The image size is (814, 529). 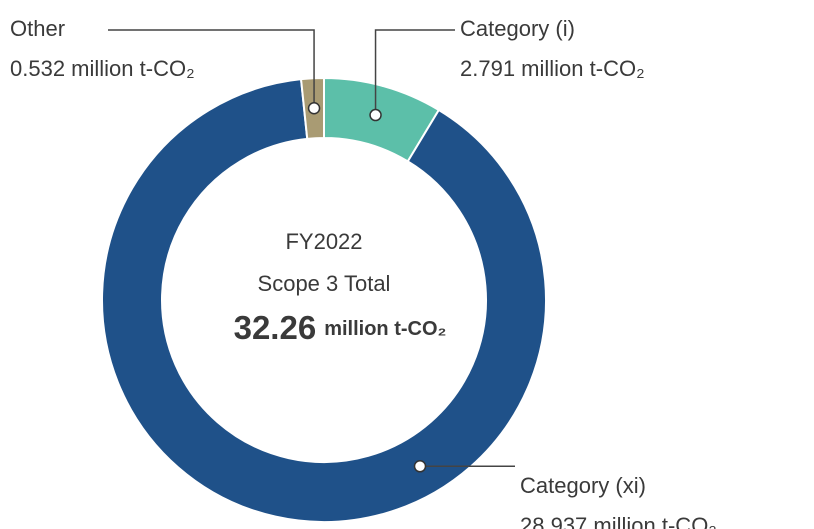 What do you see at coordinates (102, 68) in the screenshot?
I see `slice-value-label: 0.532 million t-CO₂` at bounding box center [102, 68].